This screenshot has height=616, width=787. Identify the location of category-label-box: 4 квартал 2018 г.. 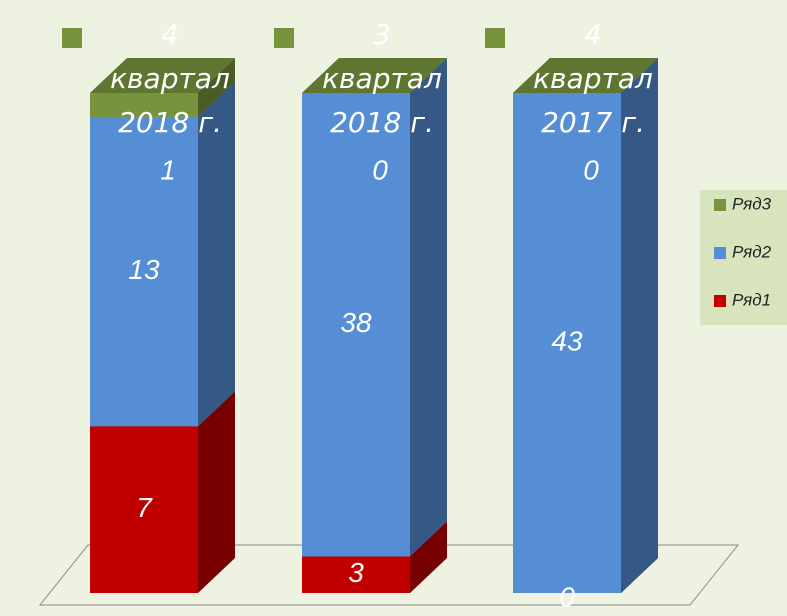
(170, 78).